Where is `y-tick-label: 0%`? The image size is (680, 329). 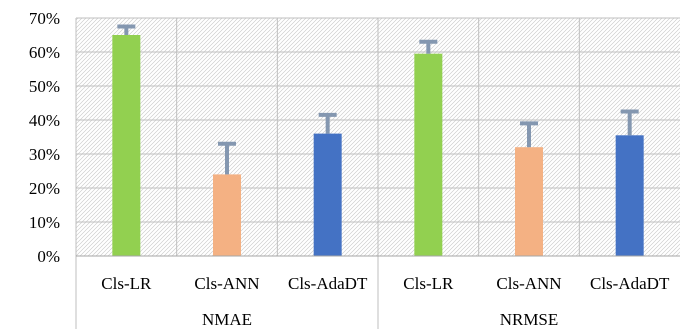 y-tick-label: 0% is located at coordinates (48, 256).